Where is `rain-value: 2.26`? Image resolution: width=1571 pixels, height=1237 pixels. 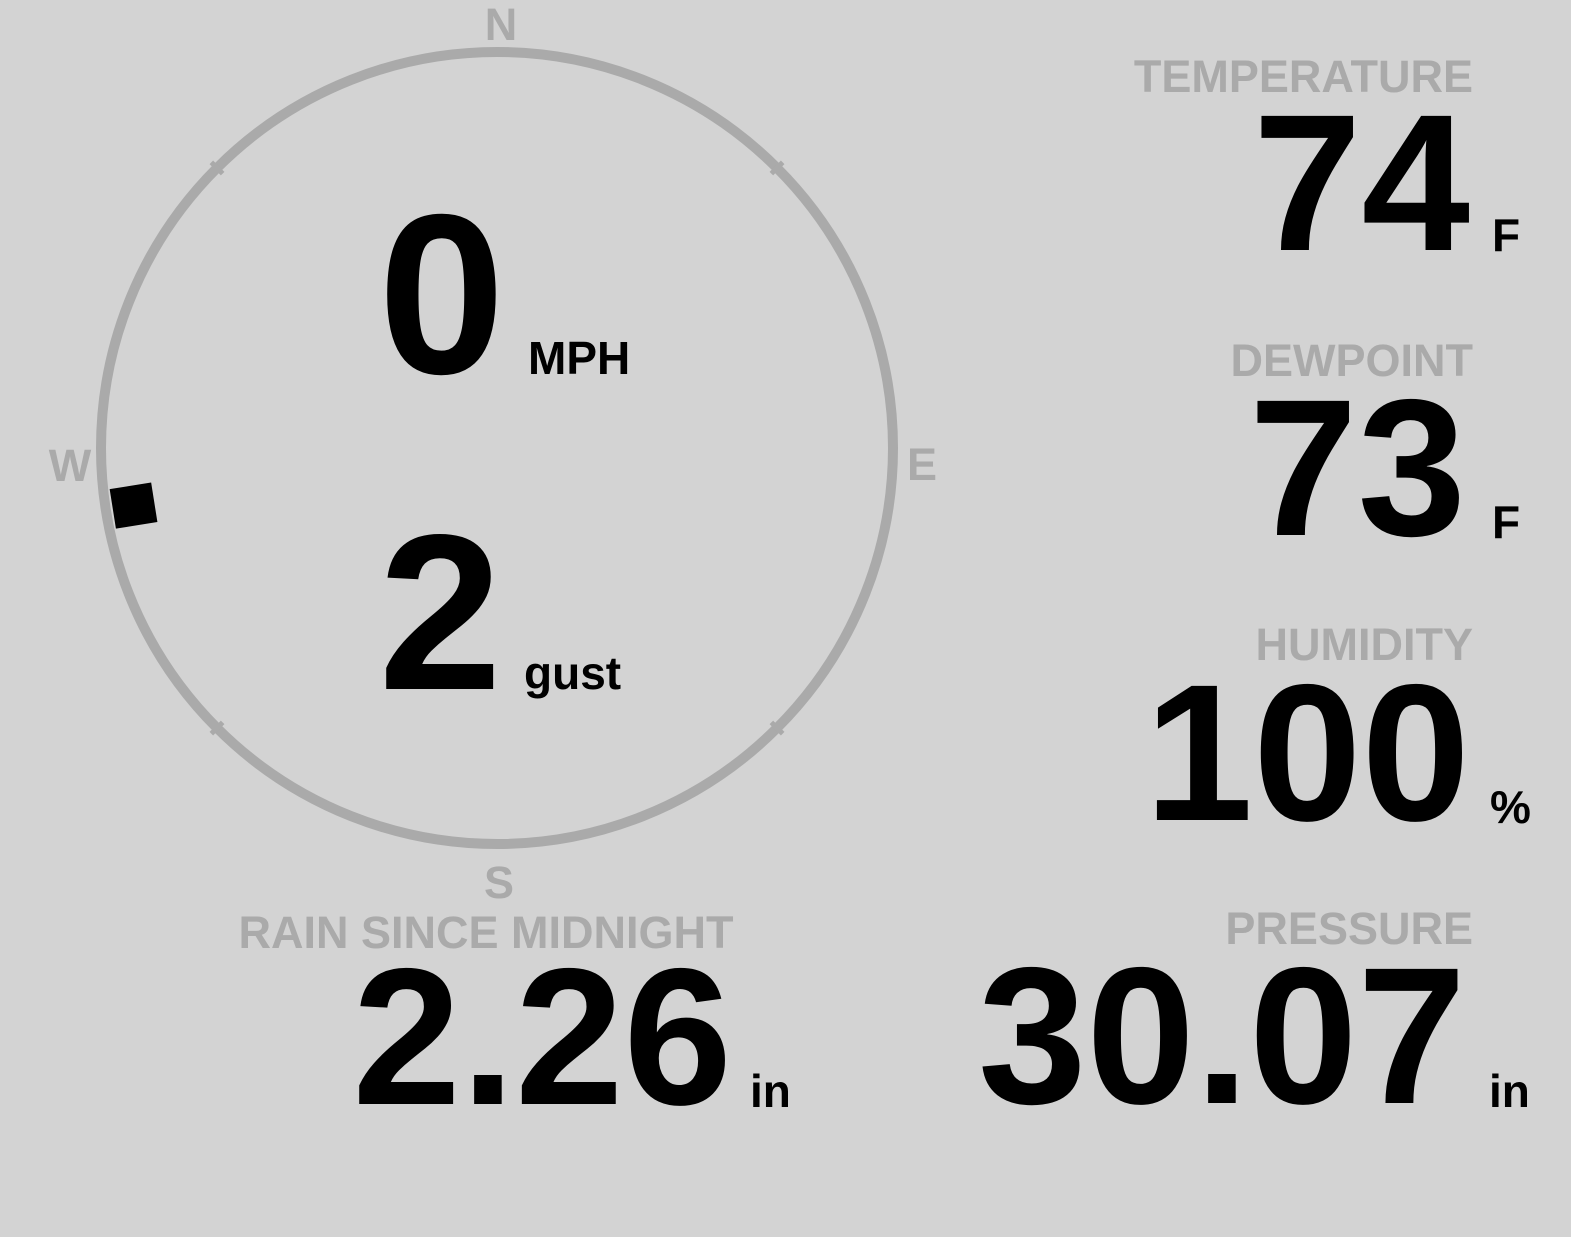 rain-value: 2.26 is located at coordinates (542, 1037).